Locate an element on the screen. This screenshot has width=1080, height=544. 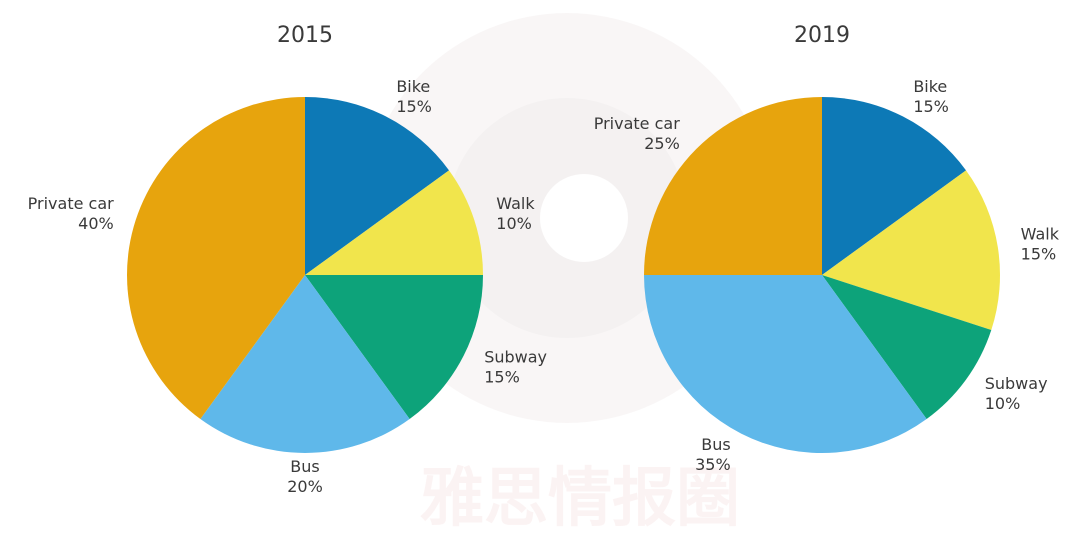
slice-value-label: 20% is located at coordinates (305, 486).